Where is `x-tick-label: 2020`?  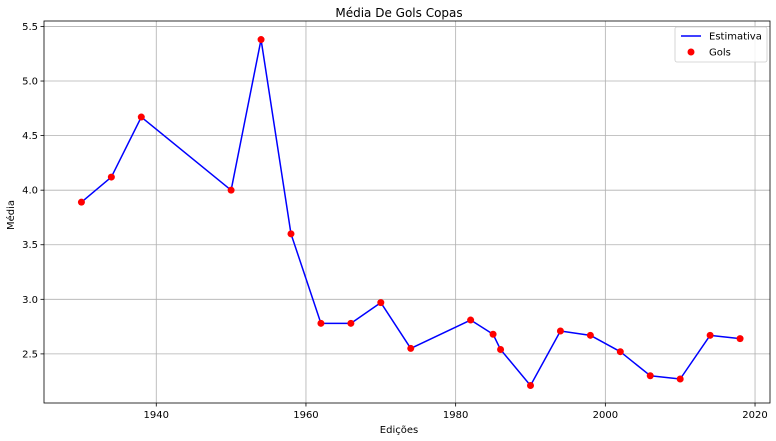
x-tick-label: 2020 is located at coordinates (754, 415).